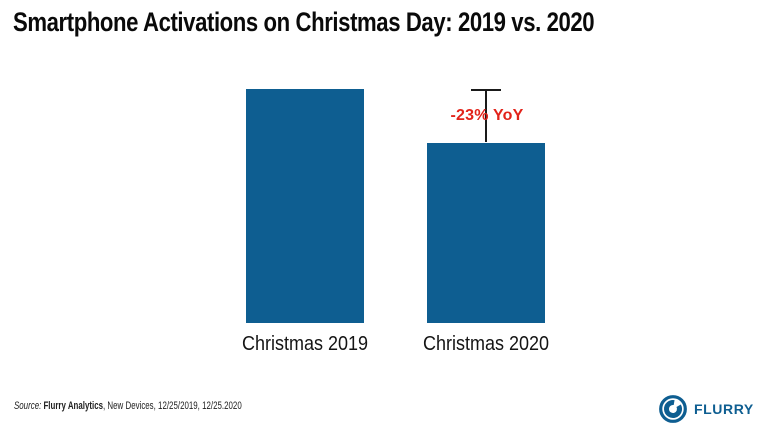  Describe the element at coordinates (28, 406) in the screenshot. I see `source-prefix: Source:` at that location.